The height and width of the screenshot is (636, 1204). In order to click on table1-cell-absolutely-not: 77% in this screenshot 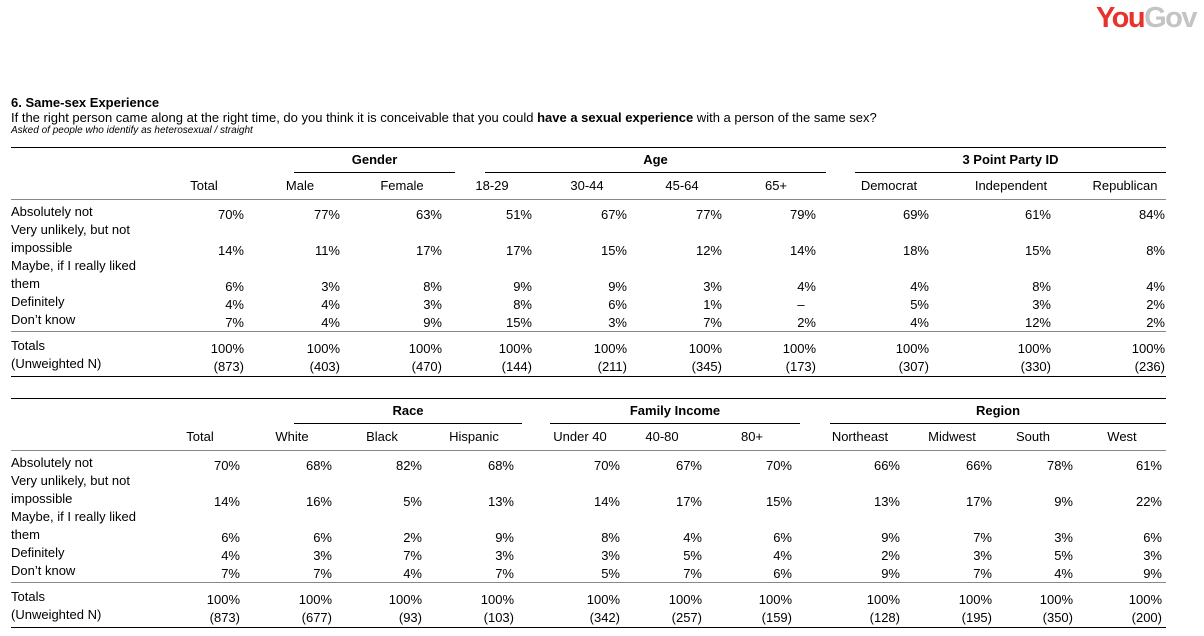, I will do `click(326, 214)`.